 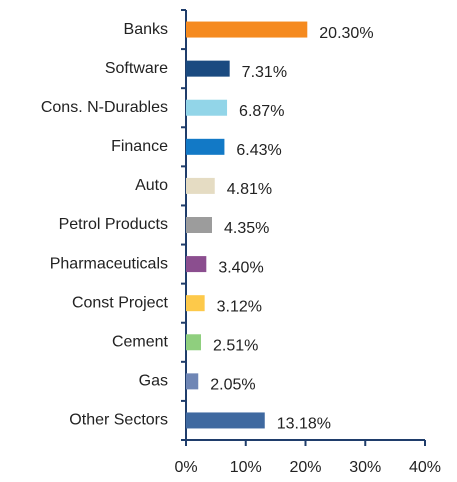 What do you see at coordinates (258, 150) in the screenshot?
I see `value-label: 6.43%` at bounding box center [258, 150].